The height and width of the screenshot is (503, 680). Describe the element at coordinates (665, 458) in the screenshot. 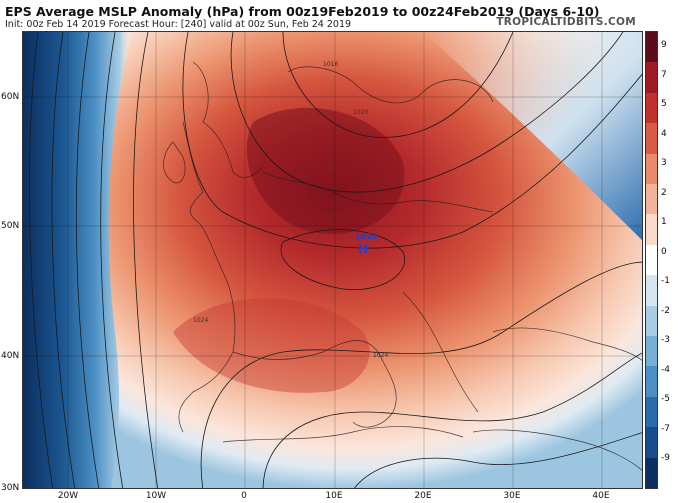

I see `colorbar-label: -9` at that location.